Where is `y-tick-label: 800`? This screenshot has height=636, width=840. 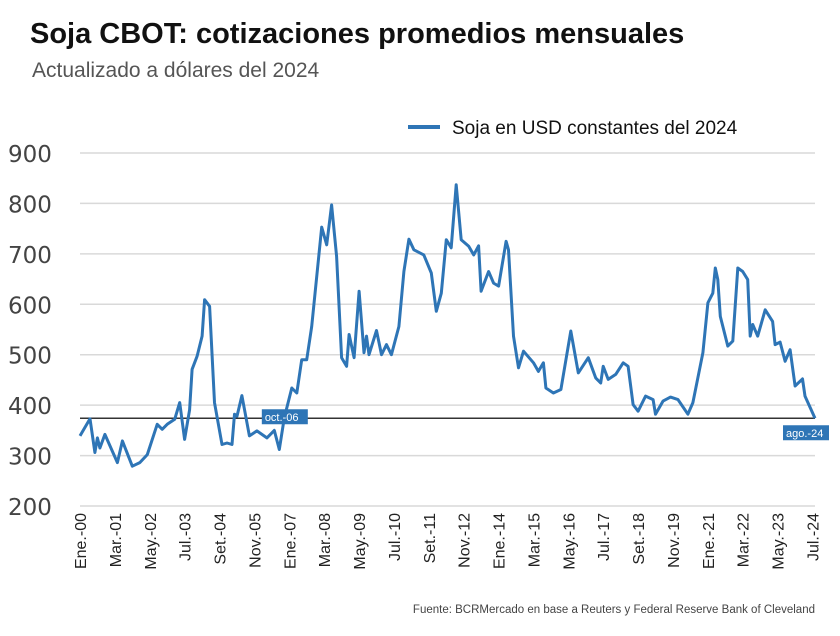
y-tick-label: 800 is located at coordinates (30, 205).